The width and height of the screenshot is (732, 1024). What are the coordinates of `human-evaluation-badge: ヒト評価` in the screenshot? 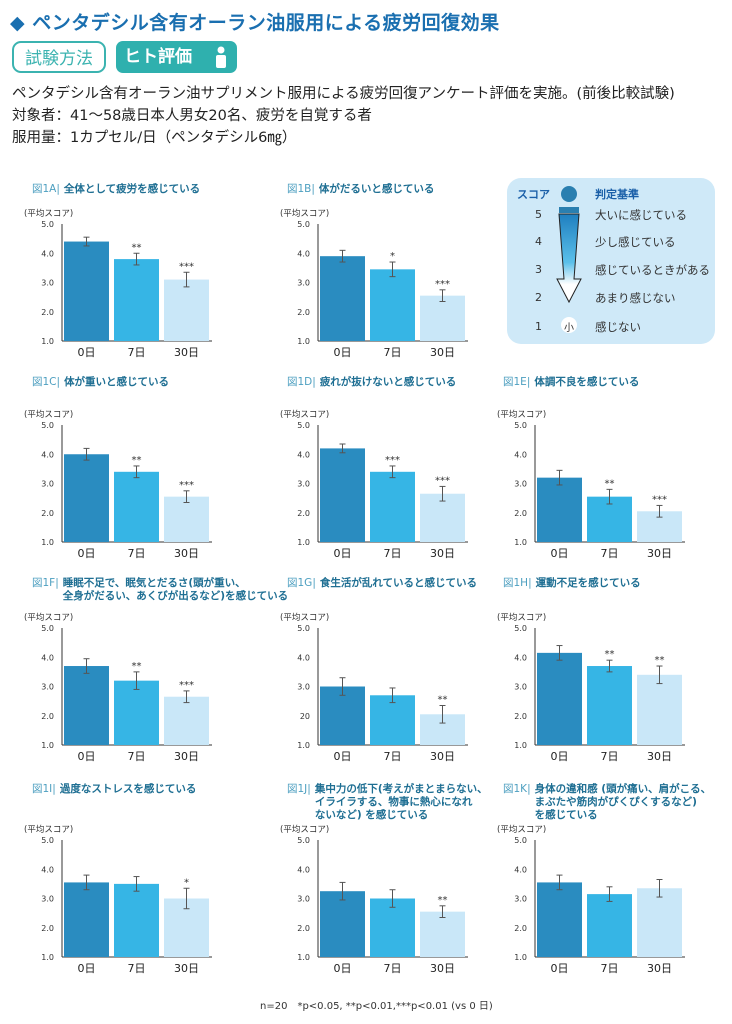 It's located at (176, 57).